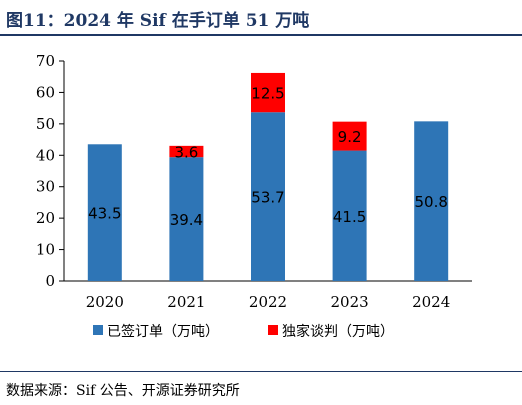  What do you see at coordinates (45, 218) in the screenshot?
I see `y-tick-label: 20` at bounding box center [45, 218].